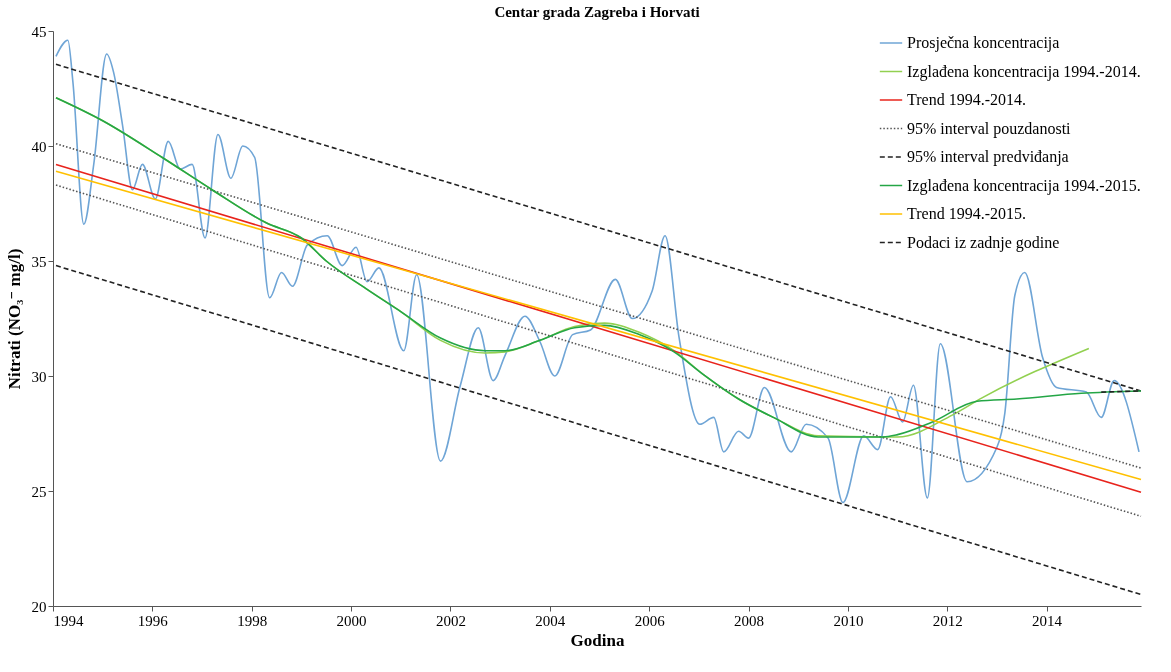 The image size is (1171, 672). What do you see at coordinates (749, 620) in the screenshot?
I see `x-tick-label: 2008` at bounding box center [749, 620].